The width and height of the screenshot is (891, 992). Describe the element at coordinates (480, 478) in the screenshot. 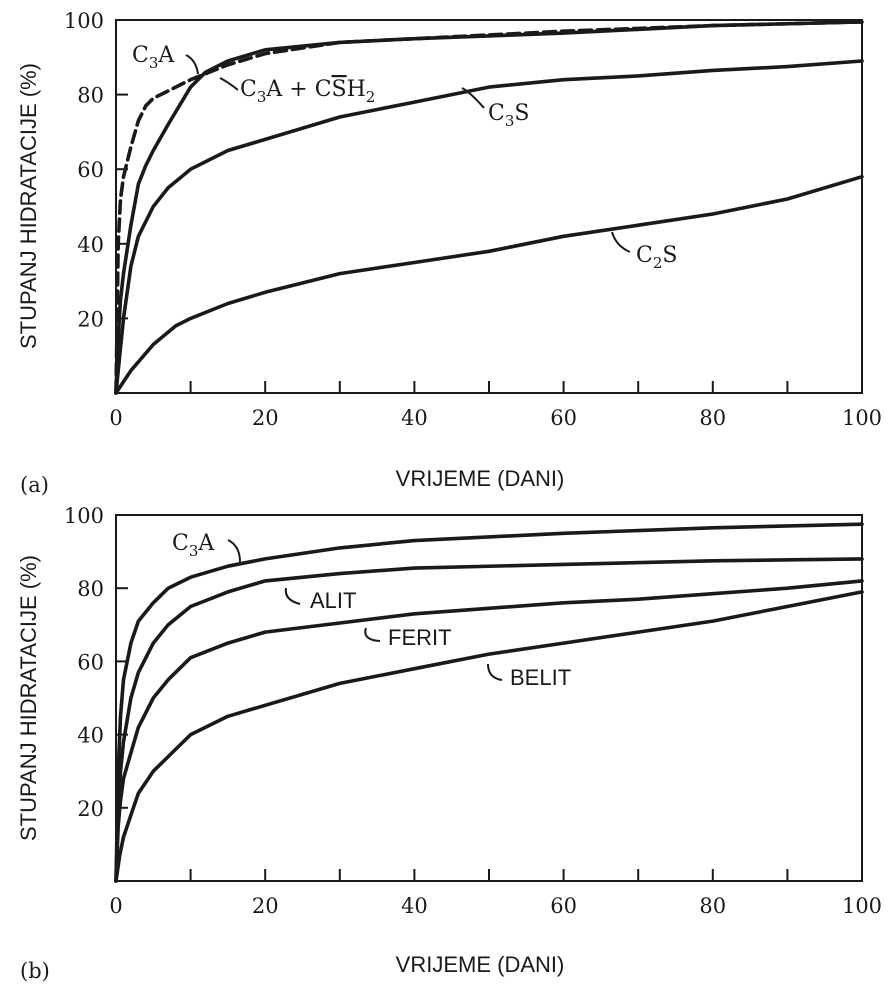

I see `x-axis-label-a: VRIJEME (DANI)` at that location.